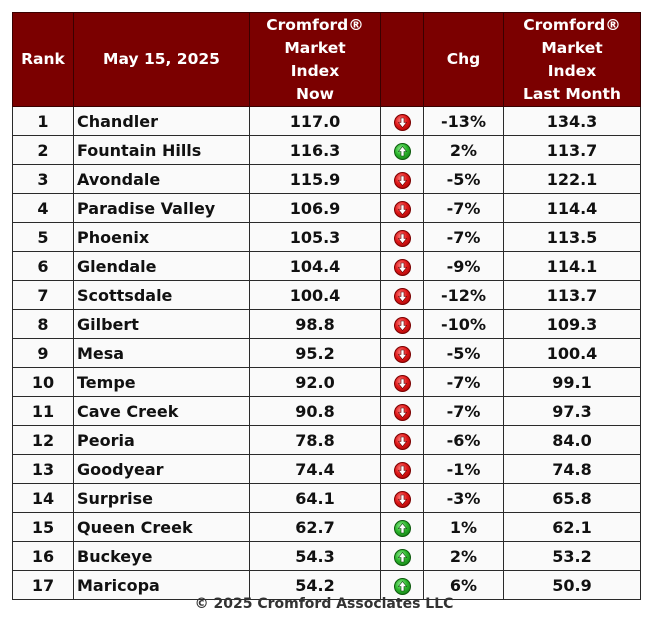 This screenshot has width=648, height=618. I want to click on table-row: 17 Maricopa 54.2 6% 50.9, so click(326, 585).